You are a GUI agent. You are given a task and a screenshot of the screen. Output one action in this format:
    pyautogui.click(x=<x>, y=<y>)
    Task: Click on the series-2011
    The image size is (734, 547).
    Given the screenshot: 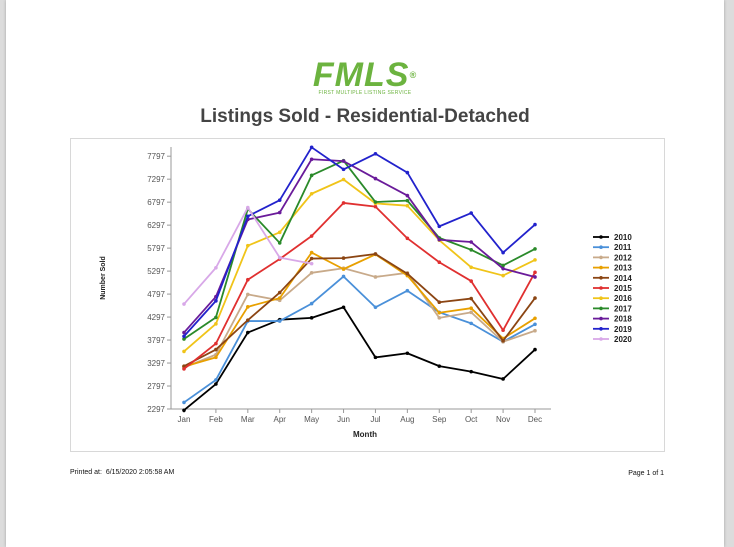 What is the action you would take?
    pyautogui.click(x=359, y=339)
    